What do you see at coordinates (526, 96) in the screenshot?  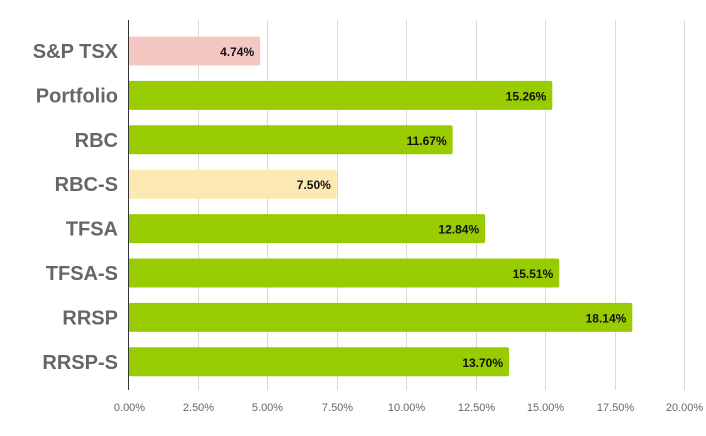 I see `data-label: 15.26%` at bounding box center [526, 96].